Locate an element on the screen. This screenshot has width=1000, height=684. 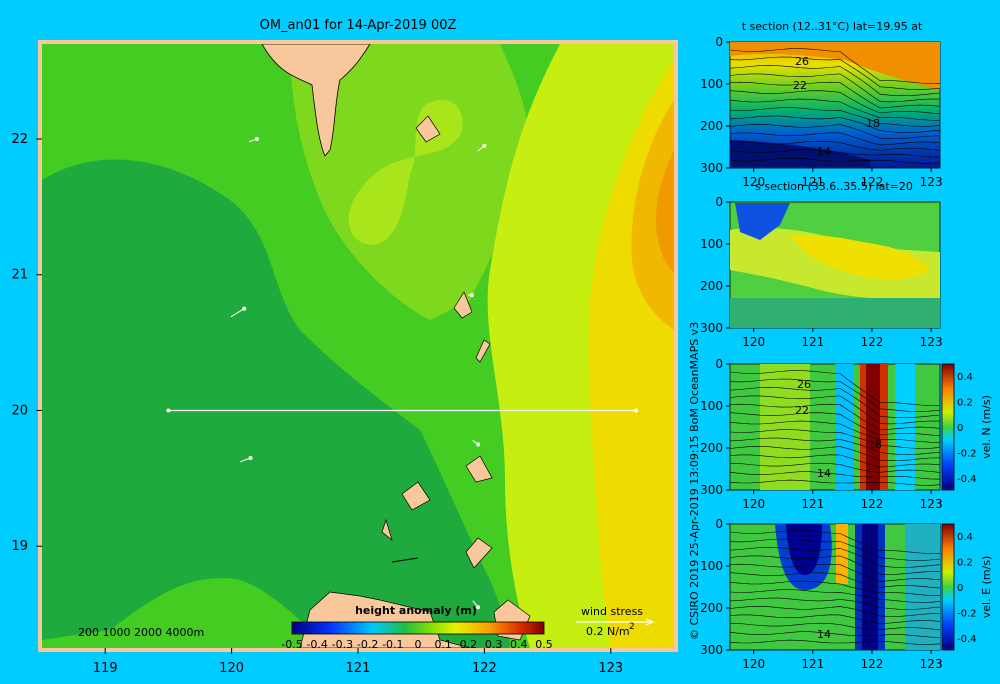
map-x-ticks: 119 120 121 122 123 is located at coordinates (358, 662).